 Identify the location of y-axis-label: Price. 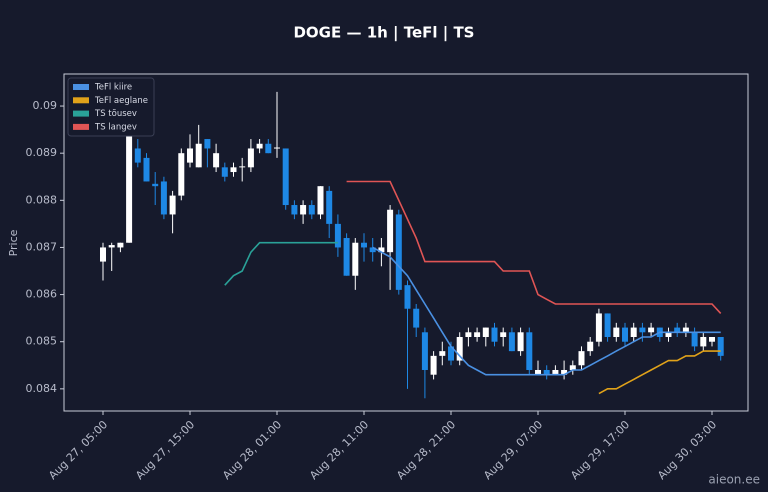
(13, 242).